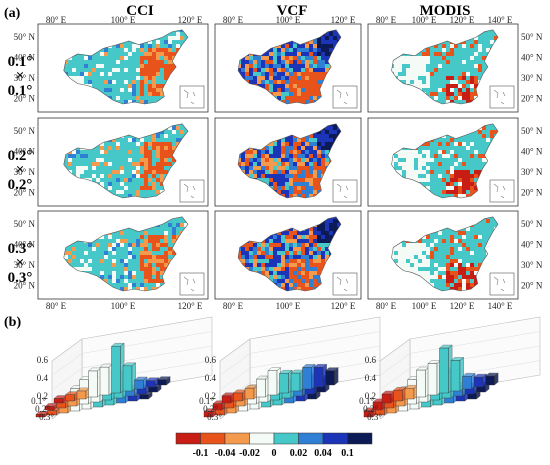 The height and width of the screenshot is (465, 550). I want to click on bar3d-vcf-r0-b6, so click(297, 380).